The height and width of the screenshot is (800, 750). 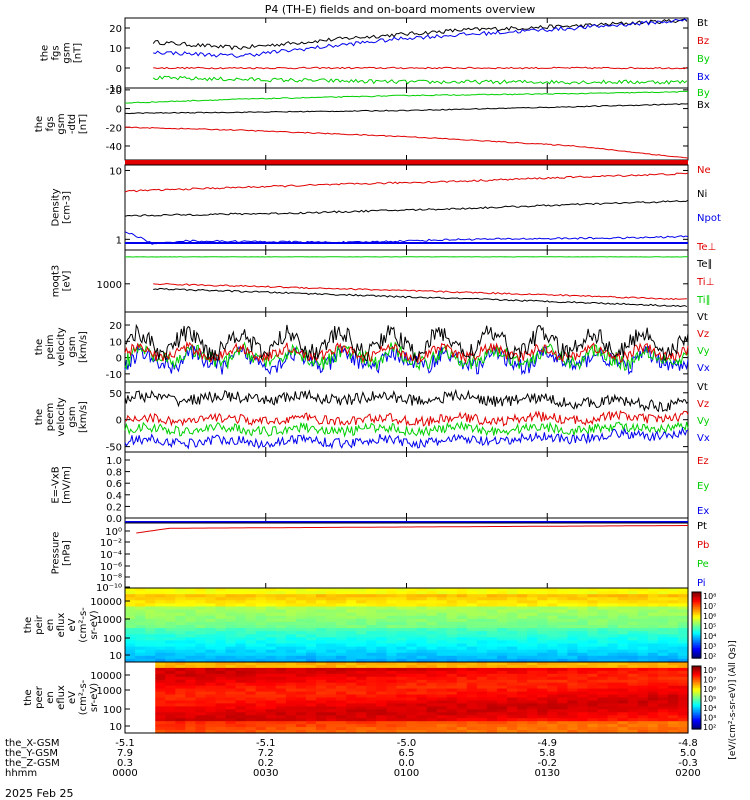 What do you see at coordinates (119, 110) in the screenshot?
I see `y-tick-label: 0` at bounding box center [119, 110].